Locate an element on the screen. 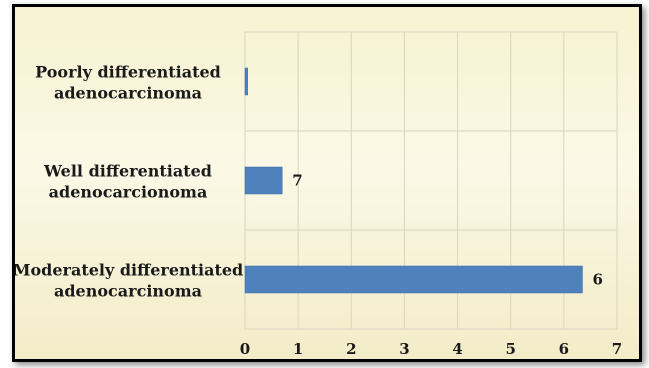 The width and height of the screenshot is (649, 368). data-label: 7 is located at coordinates (297, 181).